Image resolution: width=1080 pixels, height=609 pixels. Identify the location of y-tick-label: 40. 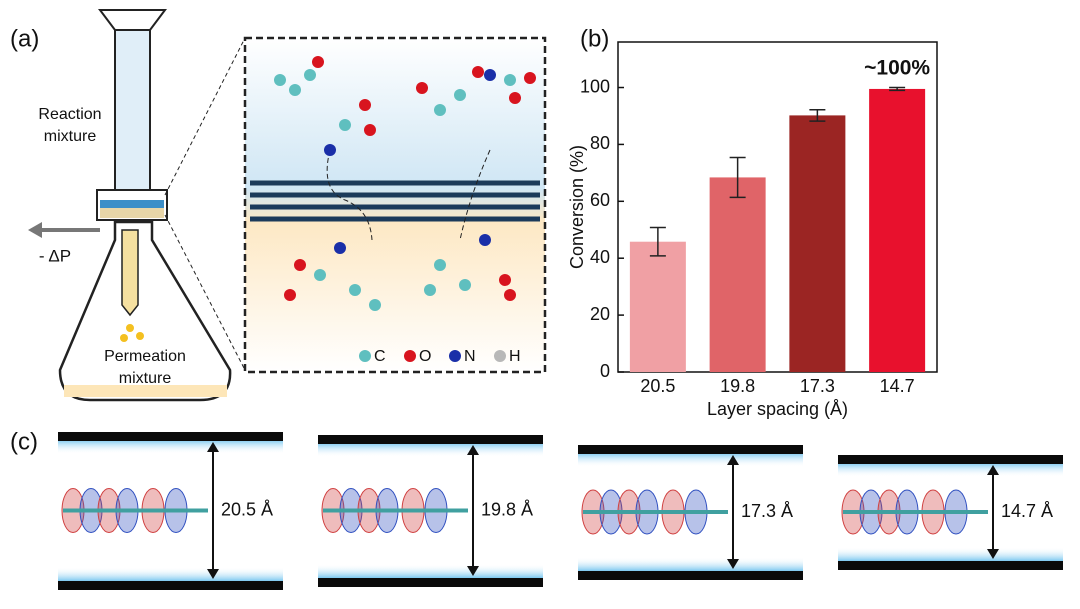
(600, 257).